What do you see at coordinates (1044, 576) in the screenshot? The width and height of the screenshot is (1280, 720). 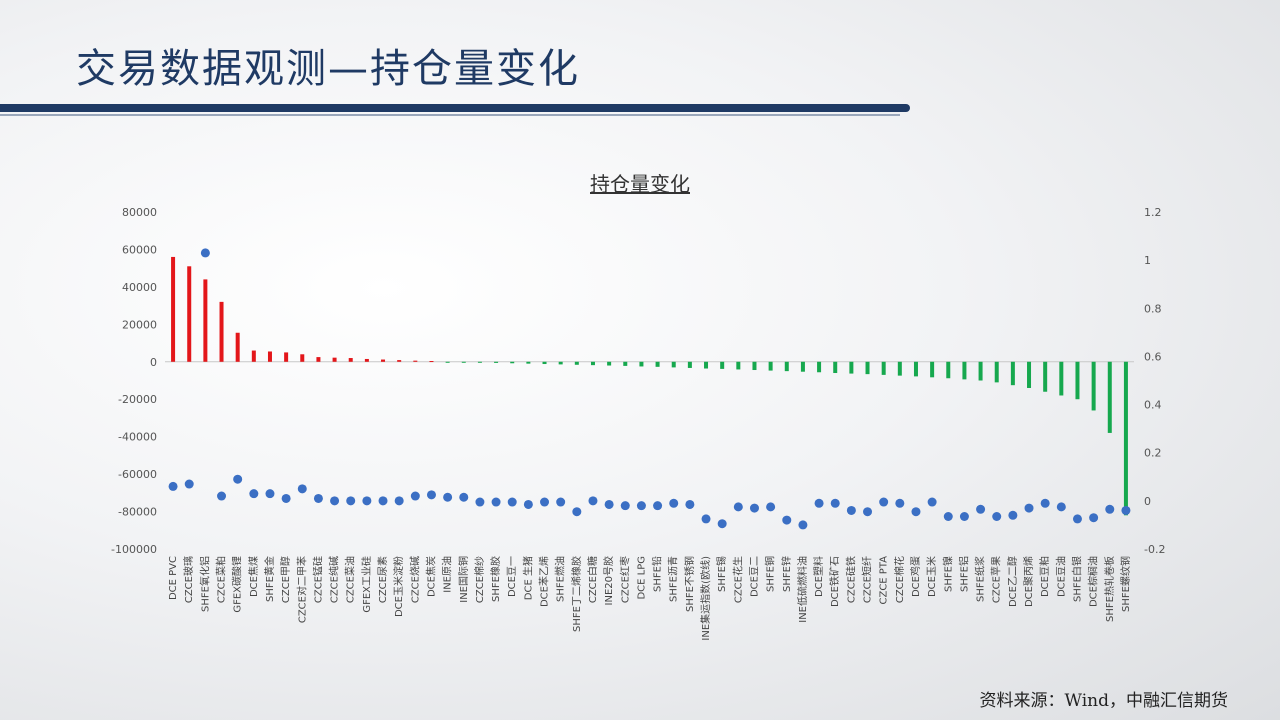 I see `category-label: DCE豆粕` at bounding box center [1044, 576].